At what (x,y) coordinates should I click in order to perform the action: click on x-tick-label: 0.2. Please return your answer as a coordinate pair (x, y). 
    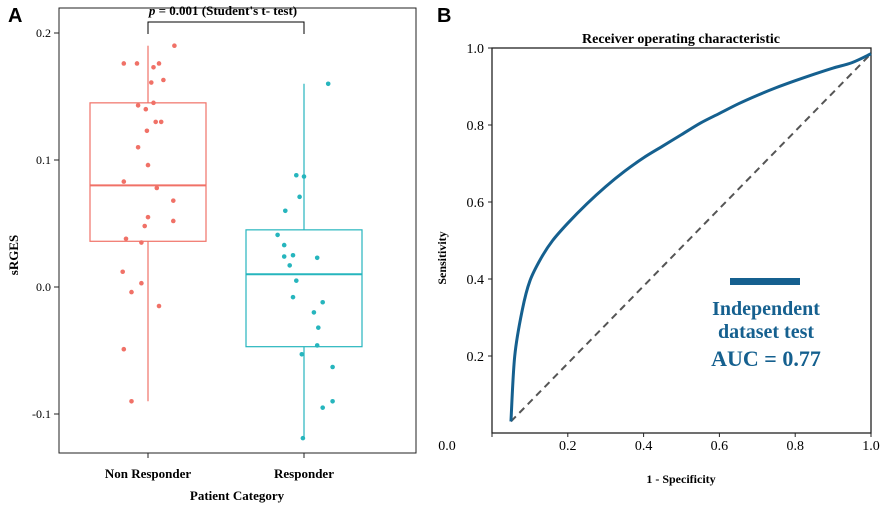
    Looking at the image, I should click on (568, 446).